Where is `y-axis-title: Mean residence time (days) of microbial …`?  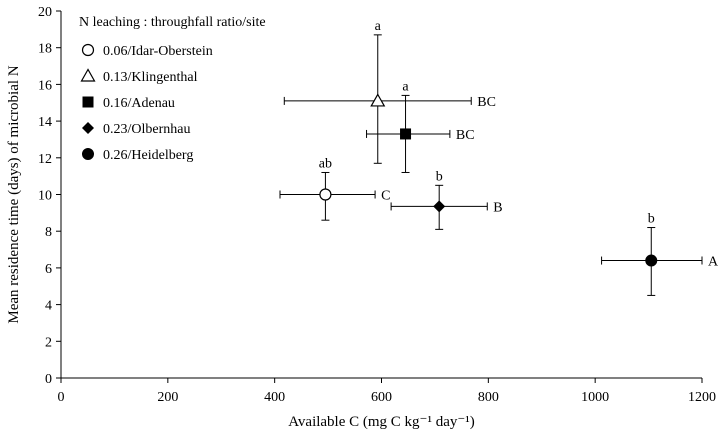 y-axis-title: Mean residence time (days) of microbial … is located at coordinates (14, 194).